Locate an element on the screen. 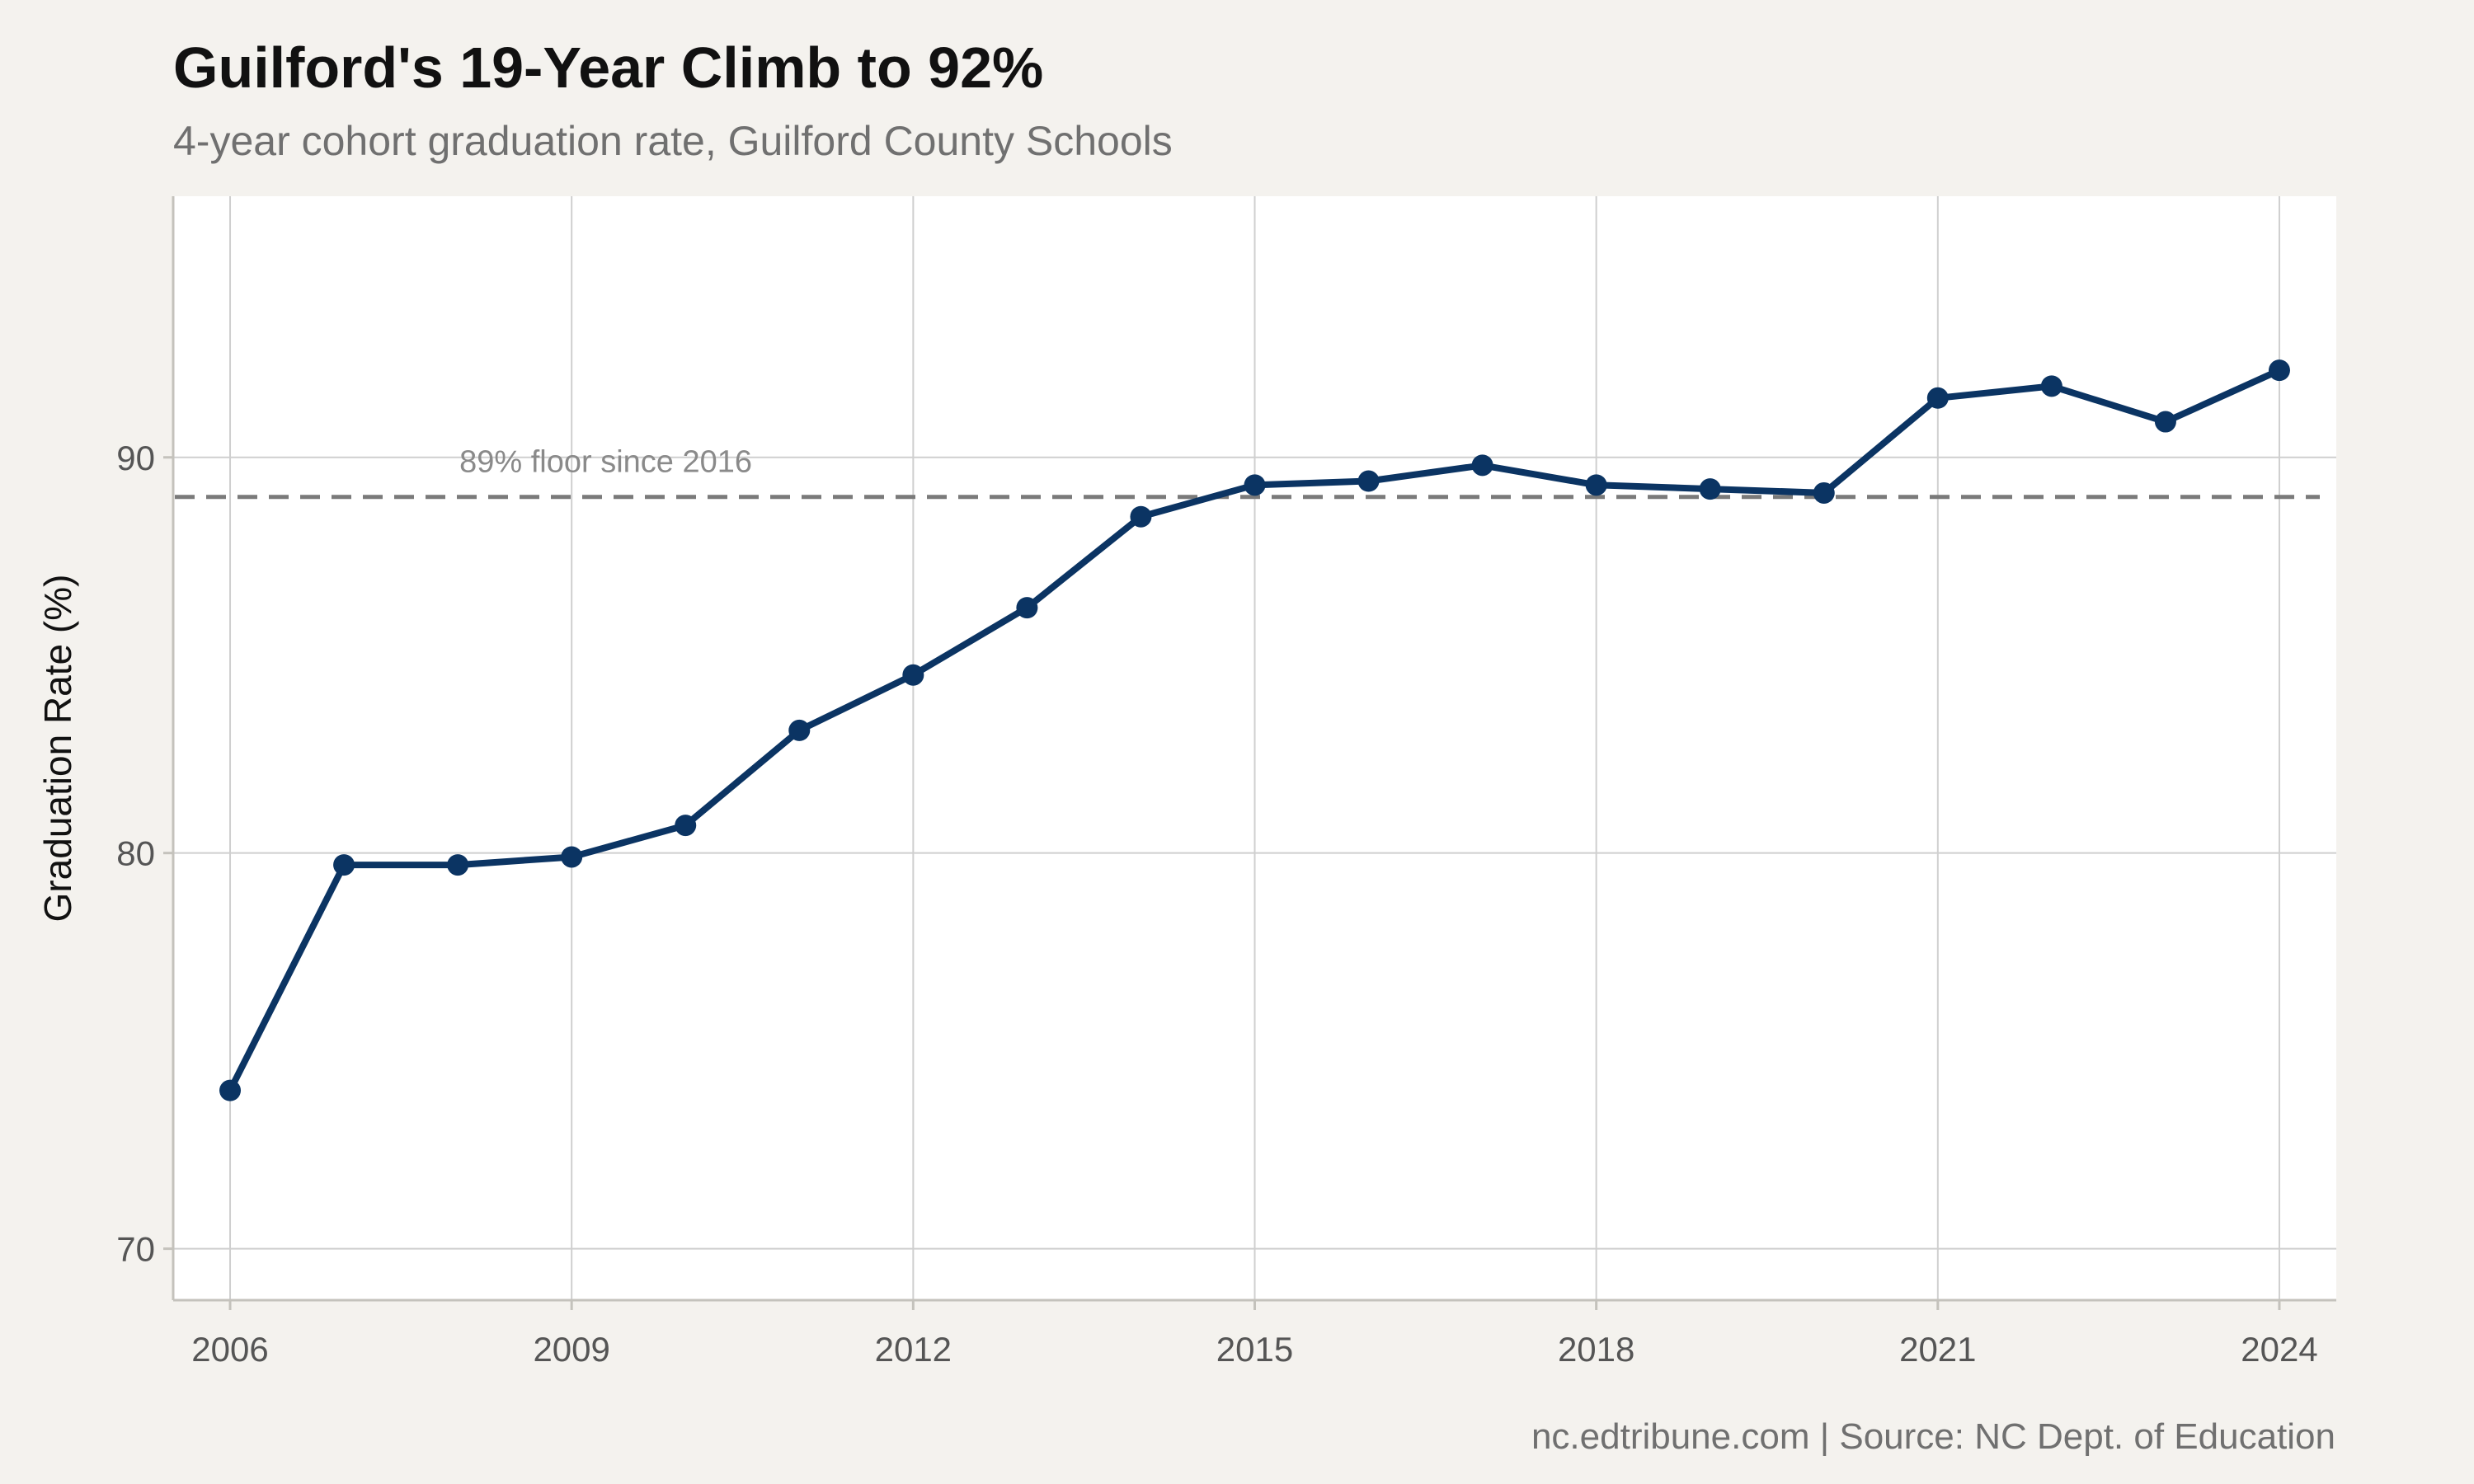  data-point-2015 is located at coordinates (1255, 485).